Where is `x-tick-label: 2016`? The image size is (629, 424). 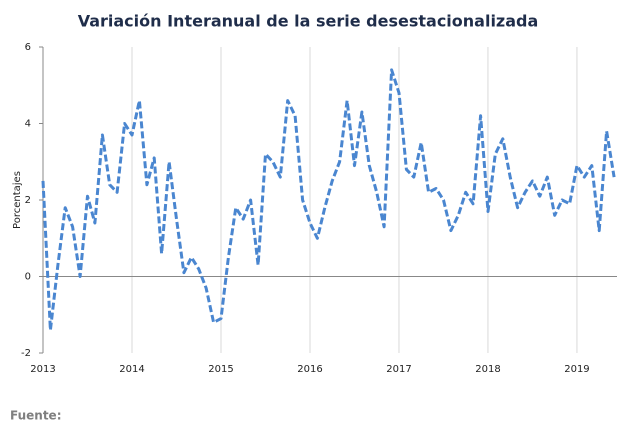
x-tick-label: 2016 is located at coordinates (309, 369).